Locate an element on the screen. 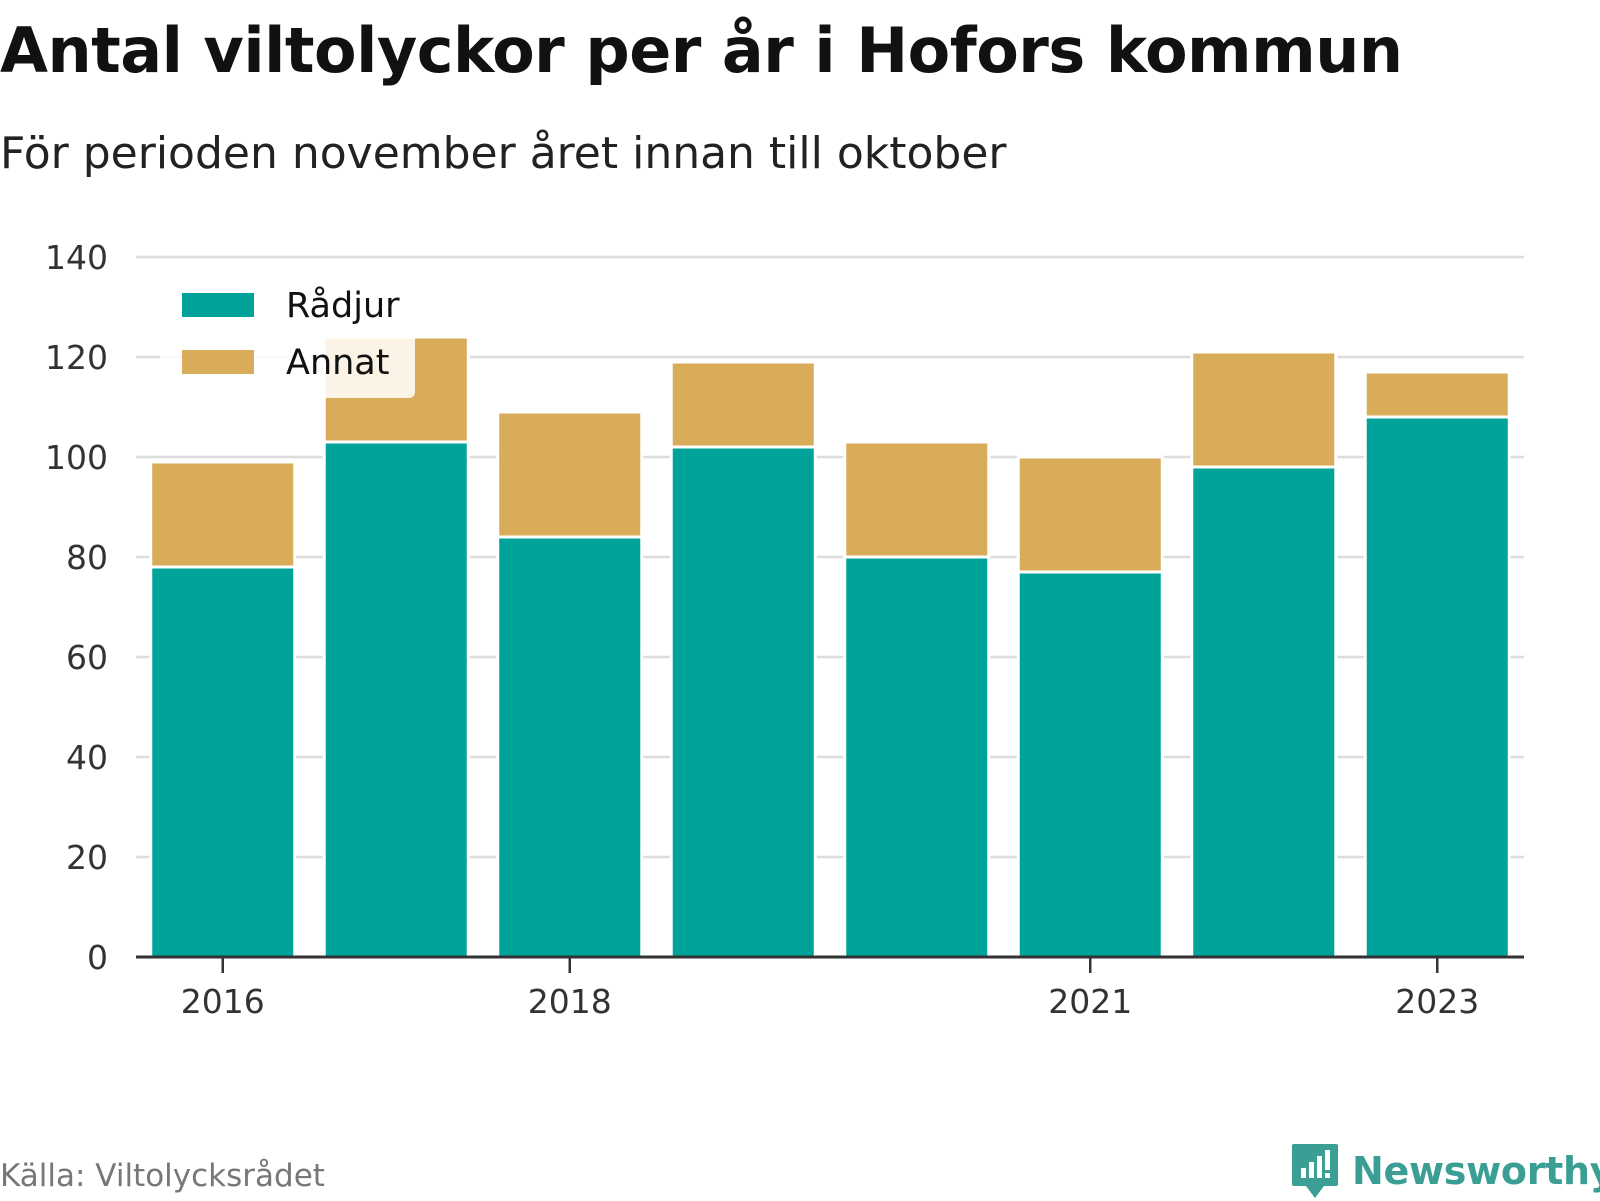  newsworthy-logo-icon is located at coordinates (1315, 1171).